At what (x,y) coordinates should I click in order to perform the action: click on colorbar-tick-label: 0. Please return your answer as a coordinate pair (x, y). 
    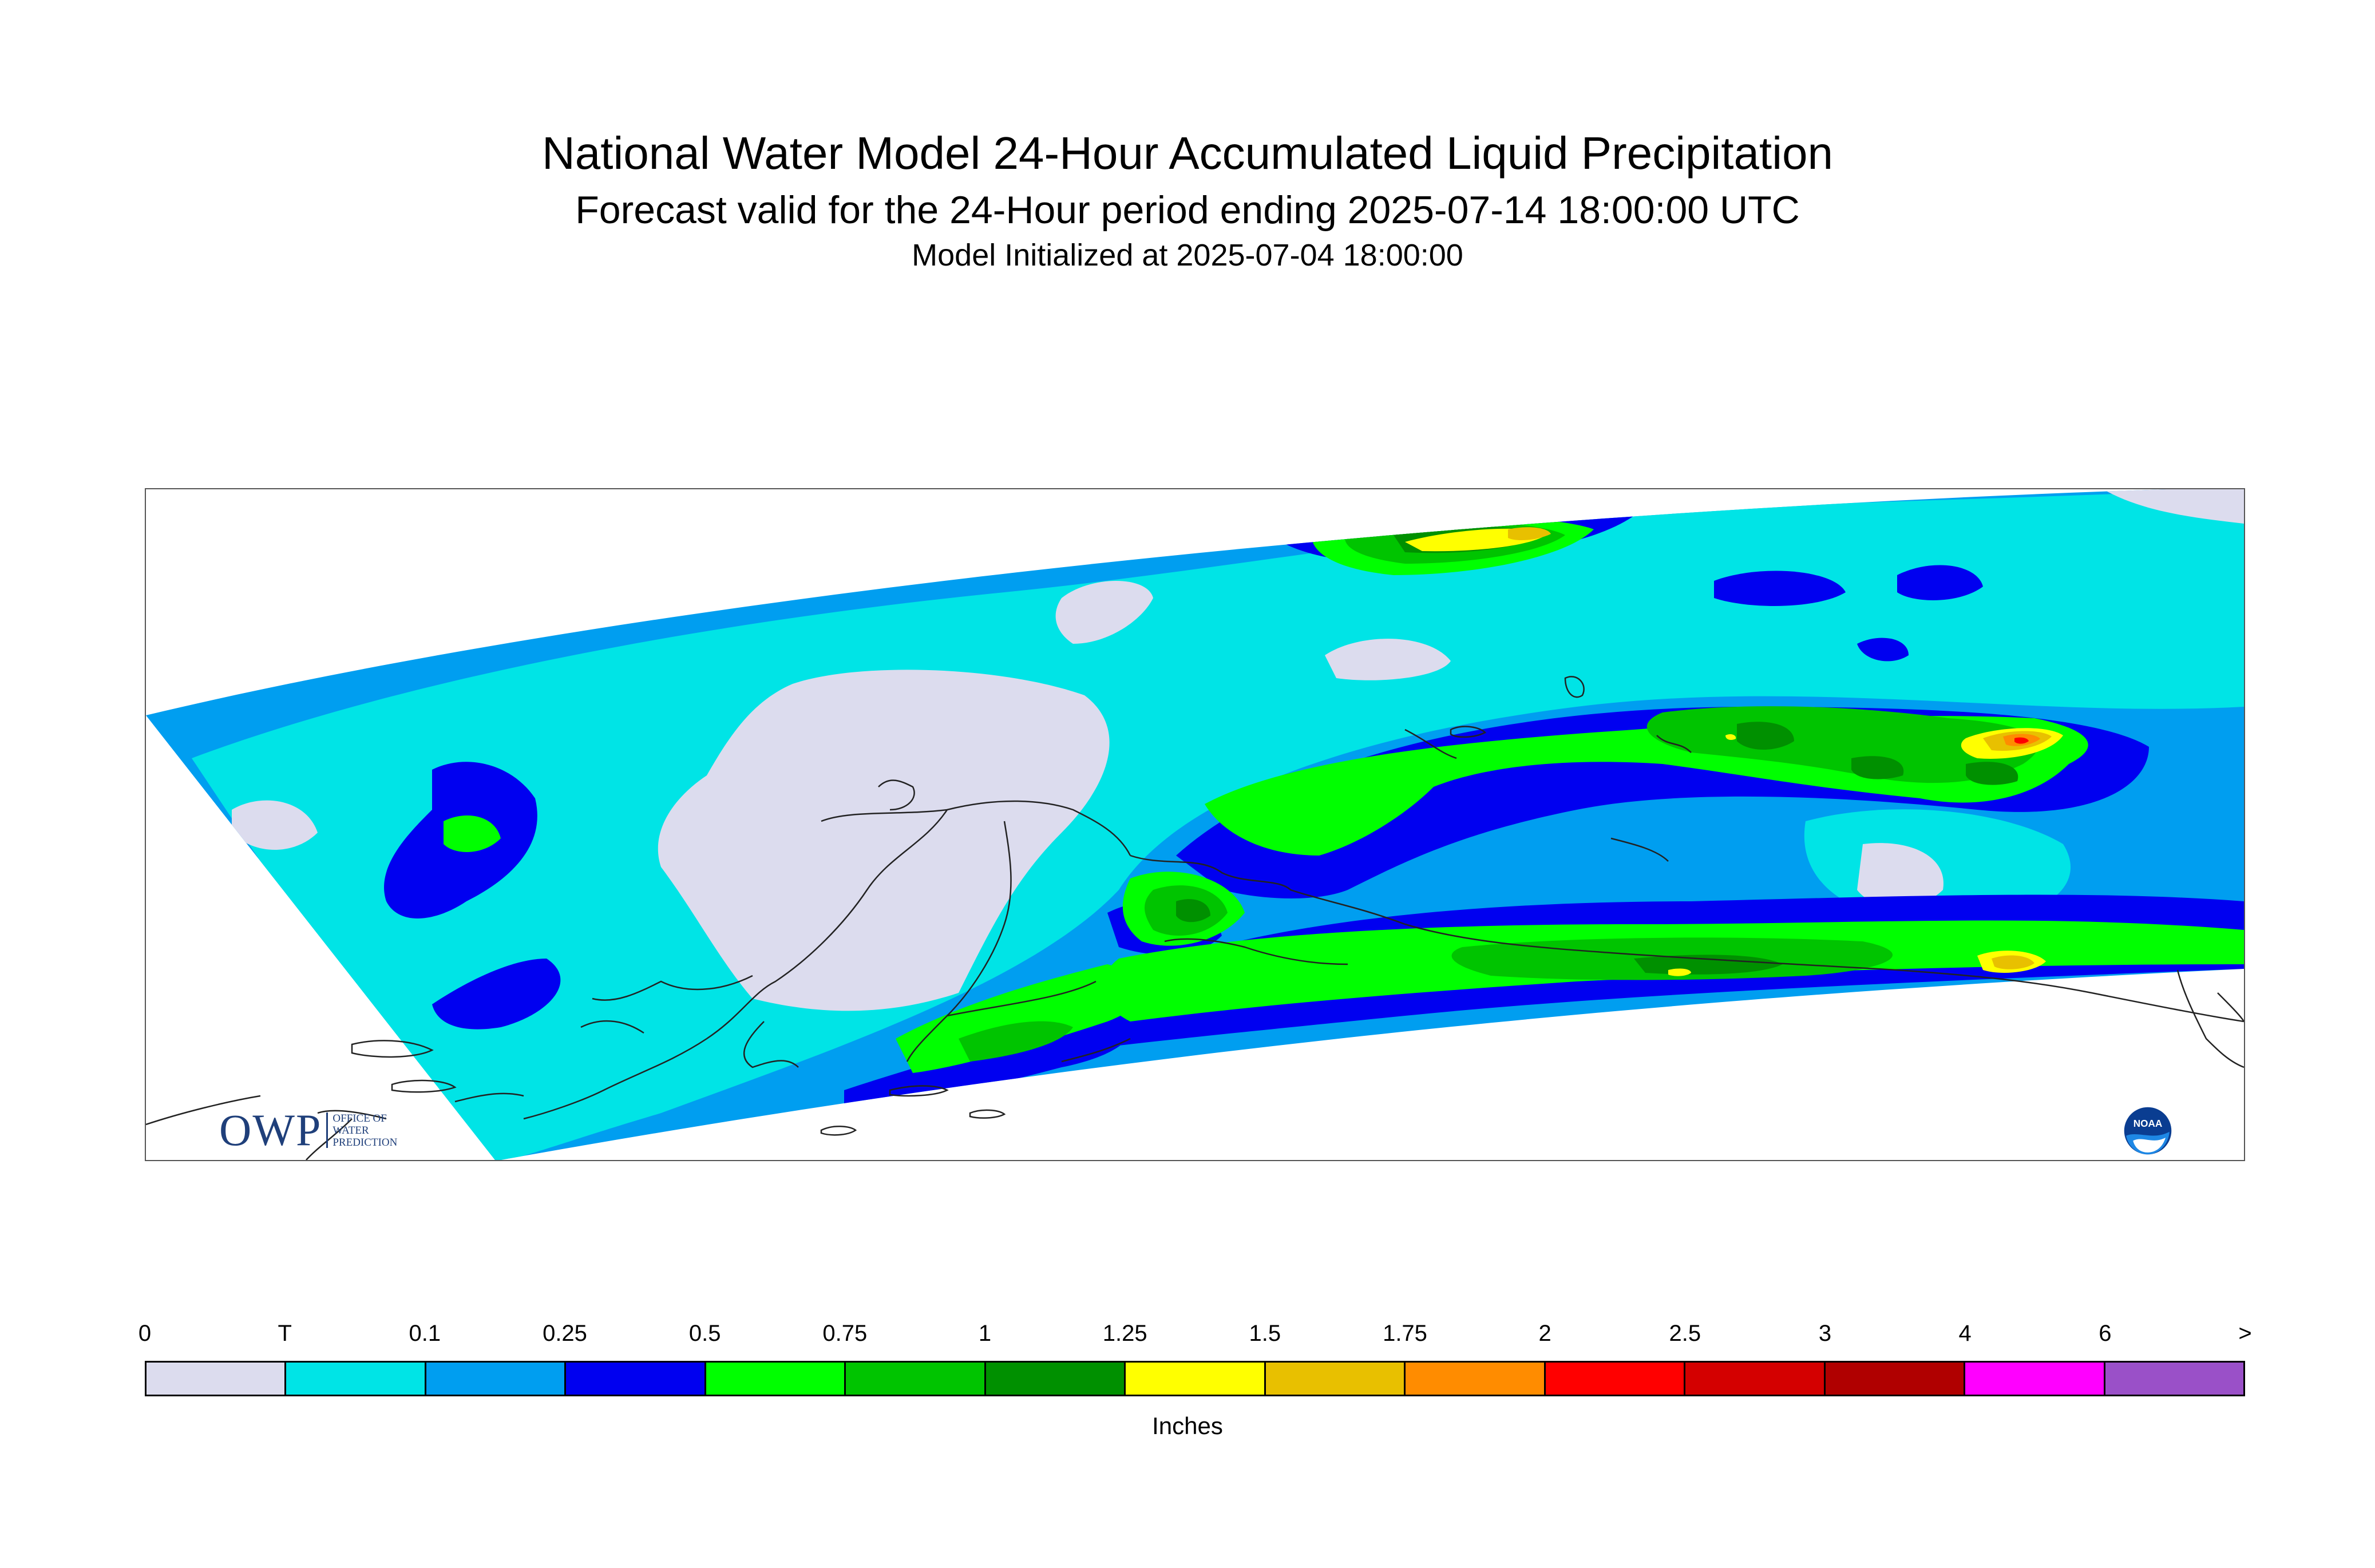
    Looking at the image, I should click on (145, 1333).